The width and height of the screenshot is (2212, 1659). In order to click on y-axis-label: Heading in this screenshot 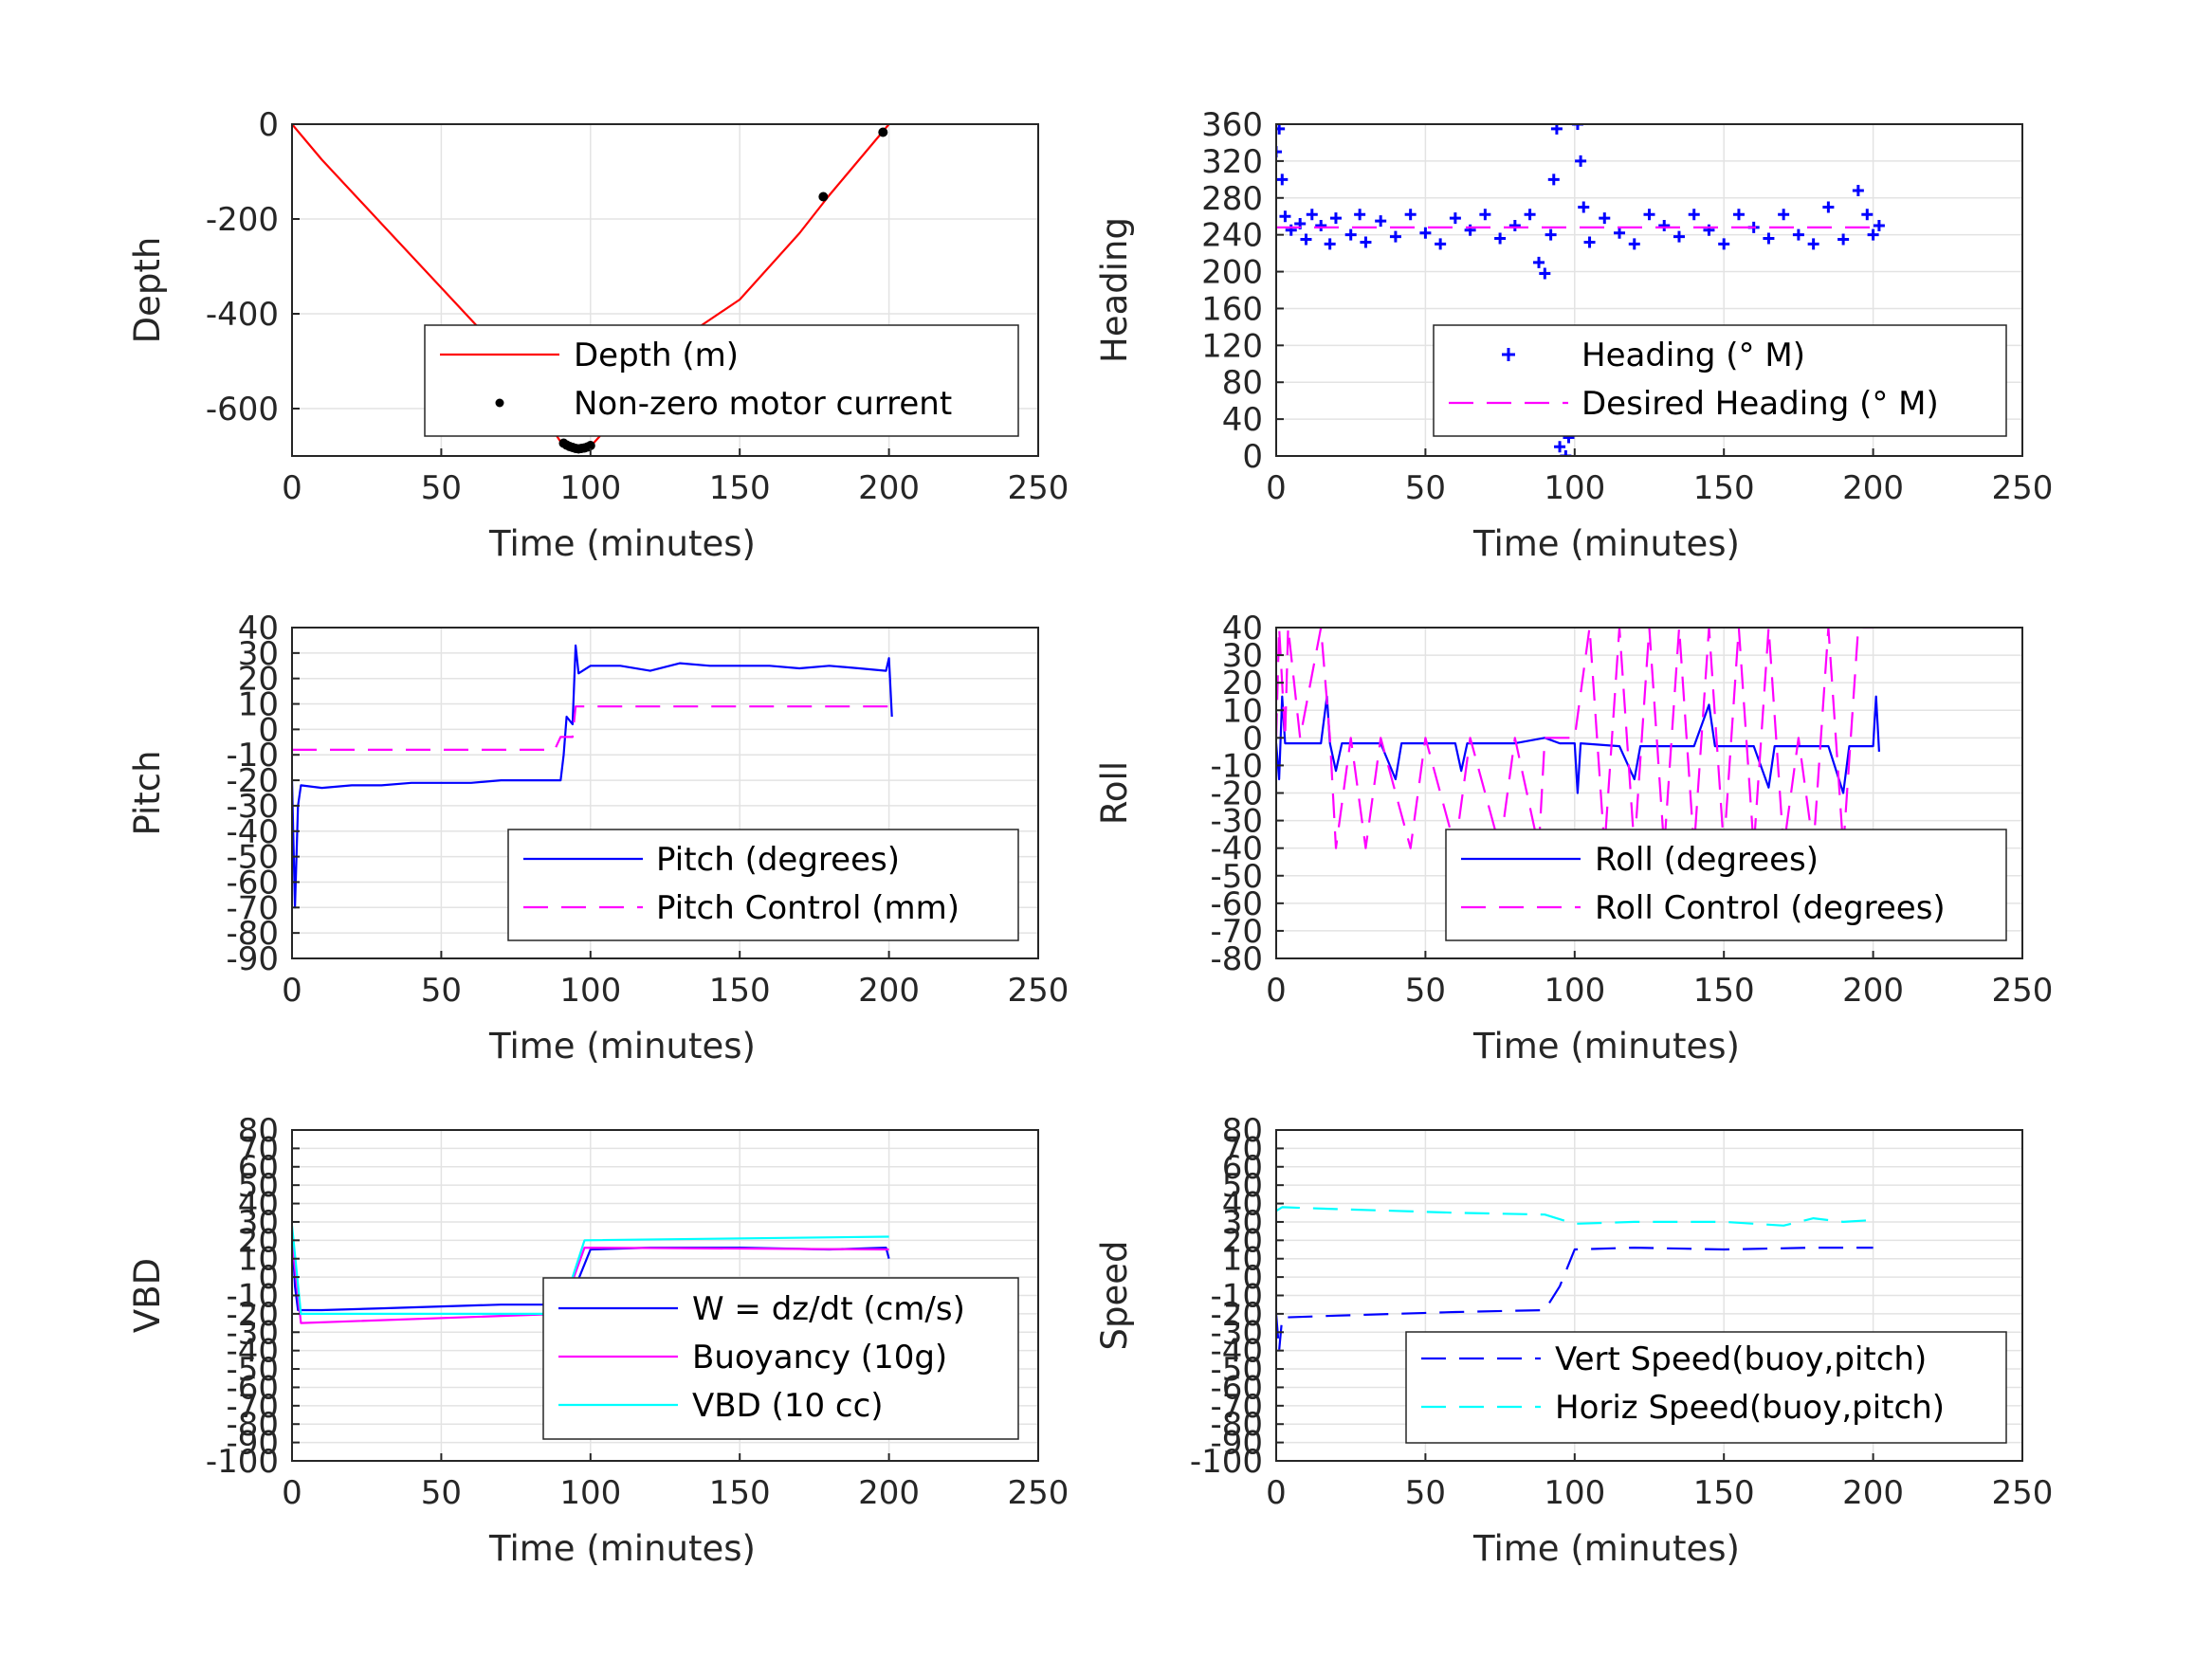, I will do `click(1114, 290)`.